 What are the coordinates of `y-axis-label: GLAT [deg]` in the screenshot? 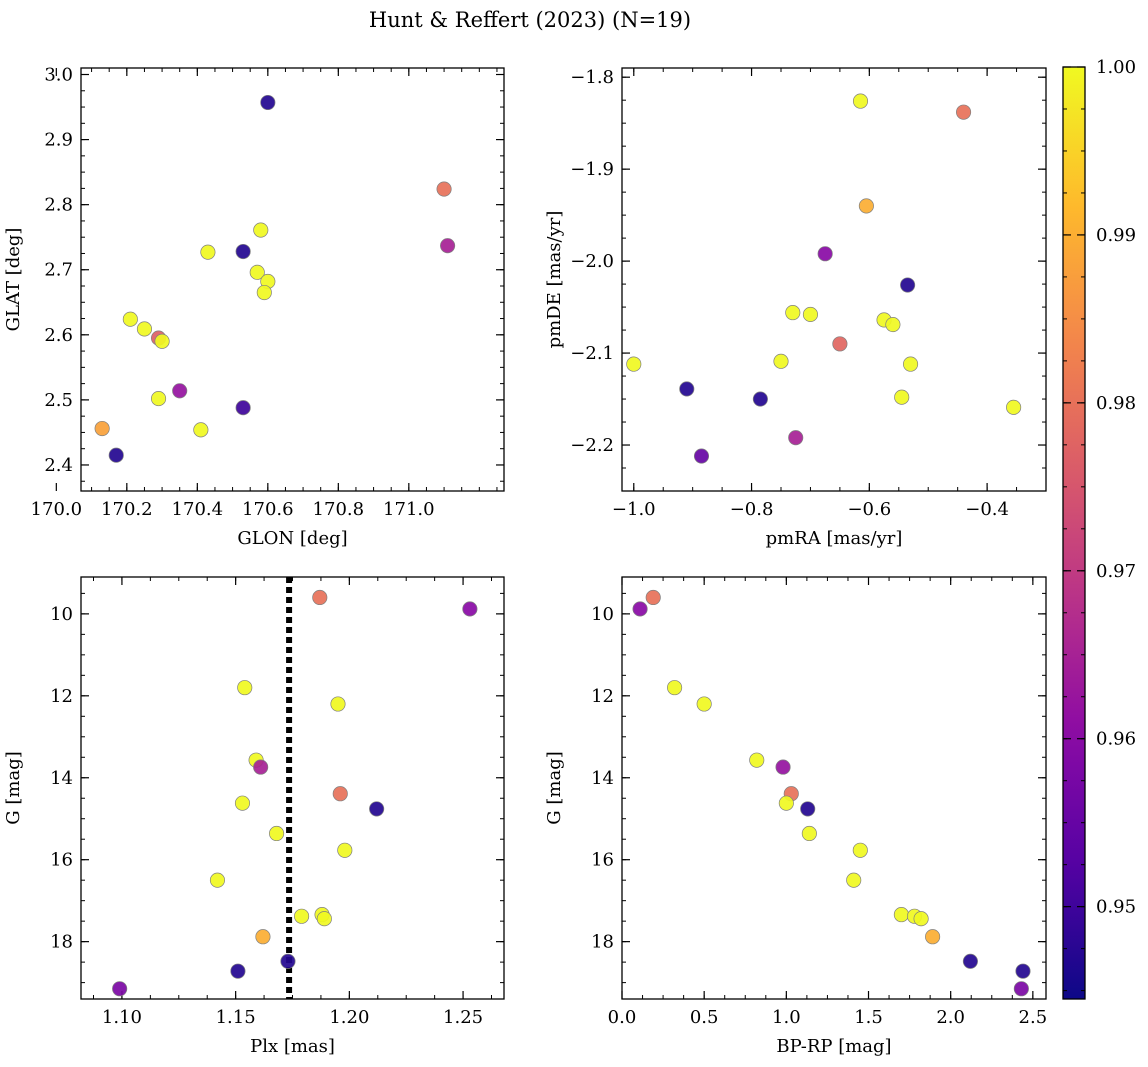 It's located at (13, 280).